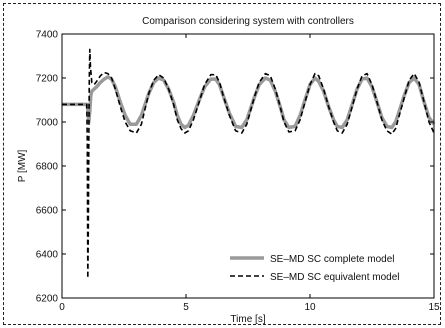  Describe the element at coordinates (47, 211) in the screenshot. I see `y-tick-label: 6600` at that location.